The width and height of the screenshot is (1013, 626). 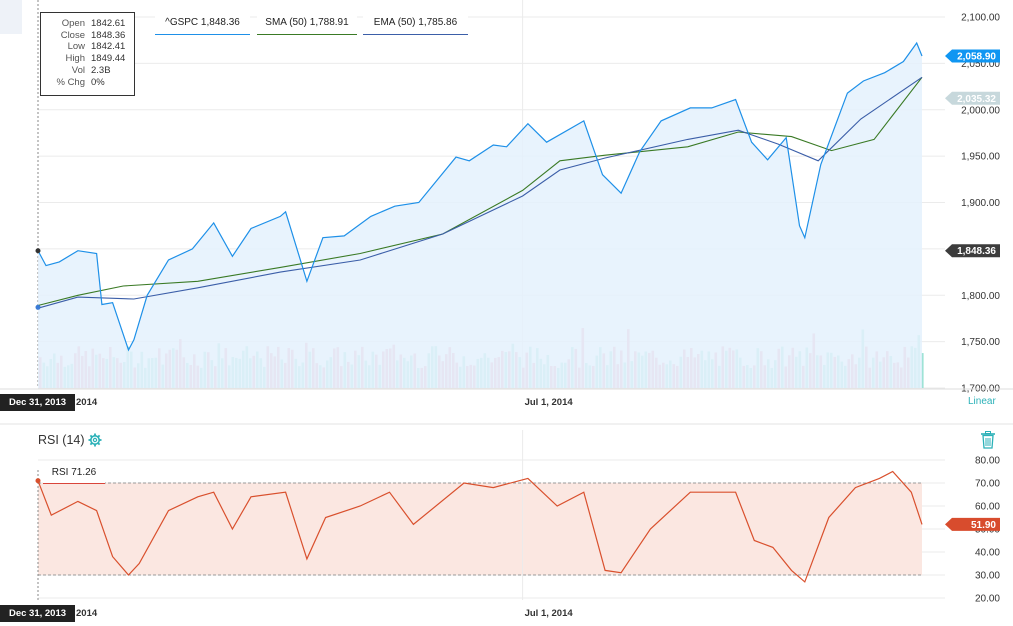 What do you see at coordinates (87, 83) in the screenshot?
I see `ohlc-row: % Chg 0%` at bounding box center [87, 83].